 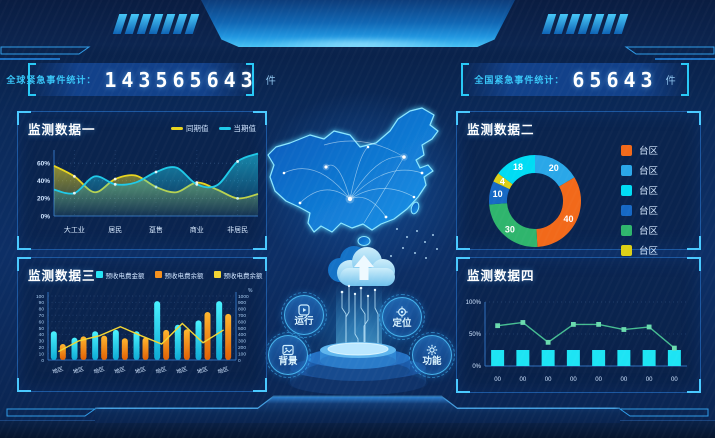 I want to click on legend-label: 预收电费金额, so click(x=125, y=276).